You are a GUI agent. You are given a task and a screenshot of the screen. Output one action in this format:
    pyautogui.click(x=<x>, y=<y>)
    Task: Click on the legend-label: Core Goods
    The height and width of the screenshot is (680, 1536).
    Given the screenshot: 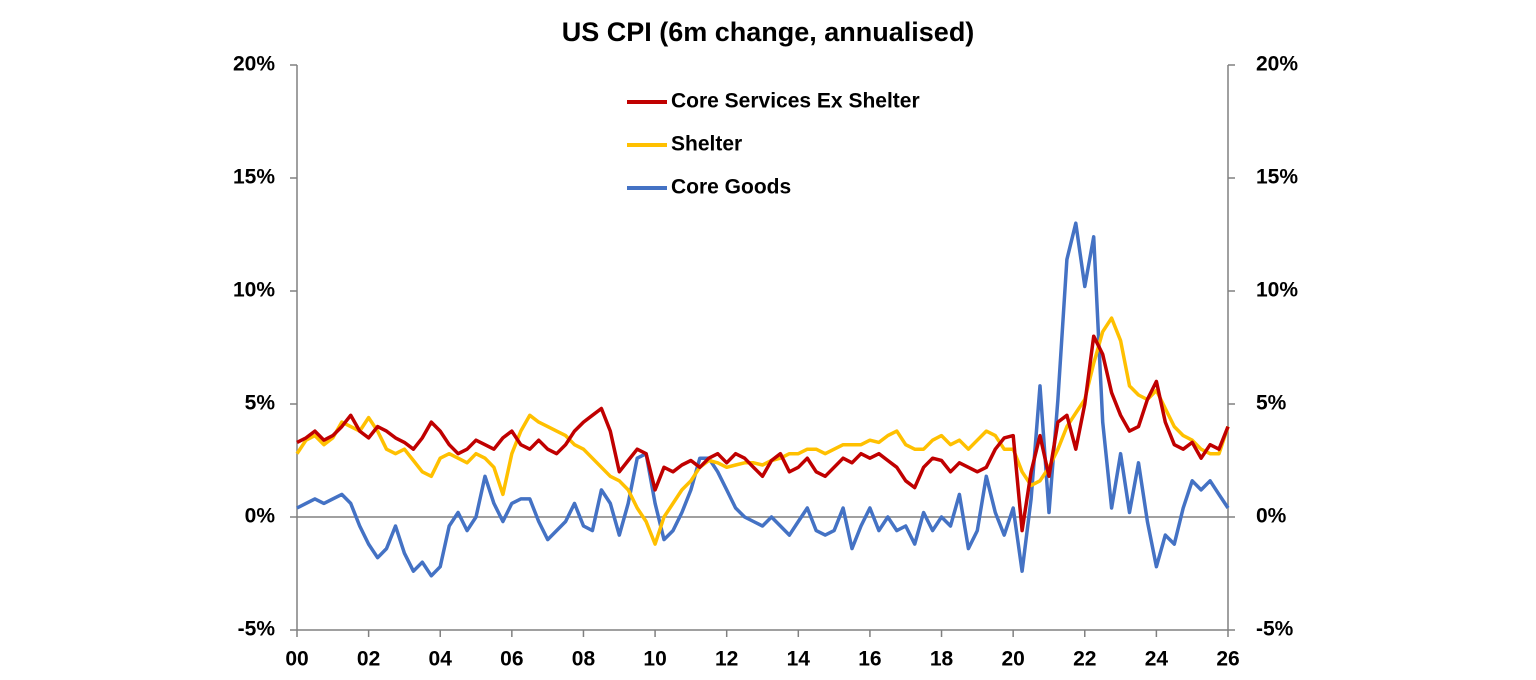 What is the action you would take?
    pyautogui.click(x=731, y=187)
    